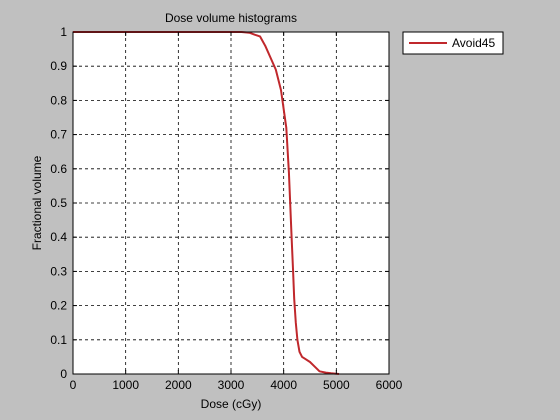  Describe the element at coordinates (58, 237) in the screenshot. I see `y-tick-label: 0.4` at that location.